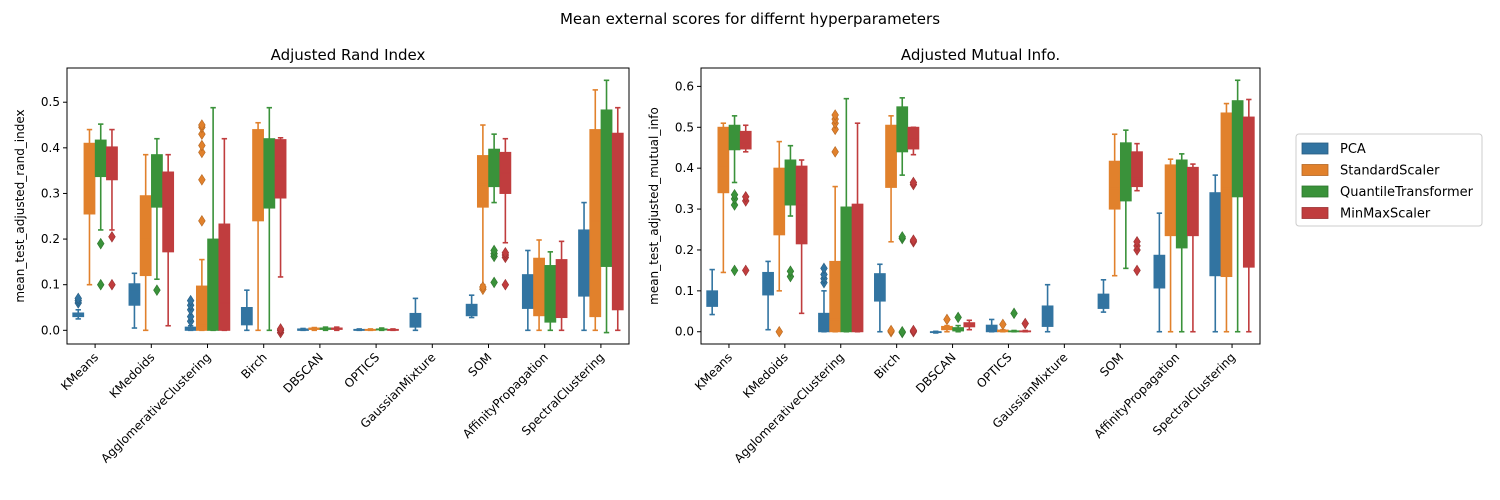  What do you see at coordinates (1248, 215) in the screenshot?
I see `box-minmaxscaler-spectralclustering` at bounding box center [1248, 215].